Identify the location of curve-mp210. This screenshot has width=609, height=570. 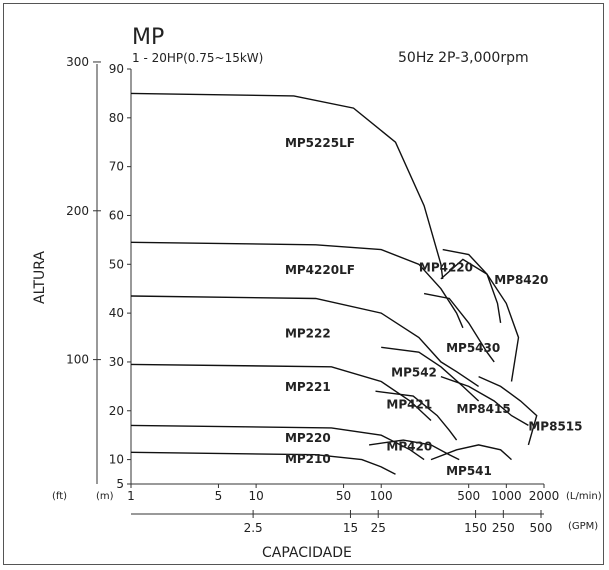
(263, 463).